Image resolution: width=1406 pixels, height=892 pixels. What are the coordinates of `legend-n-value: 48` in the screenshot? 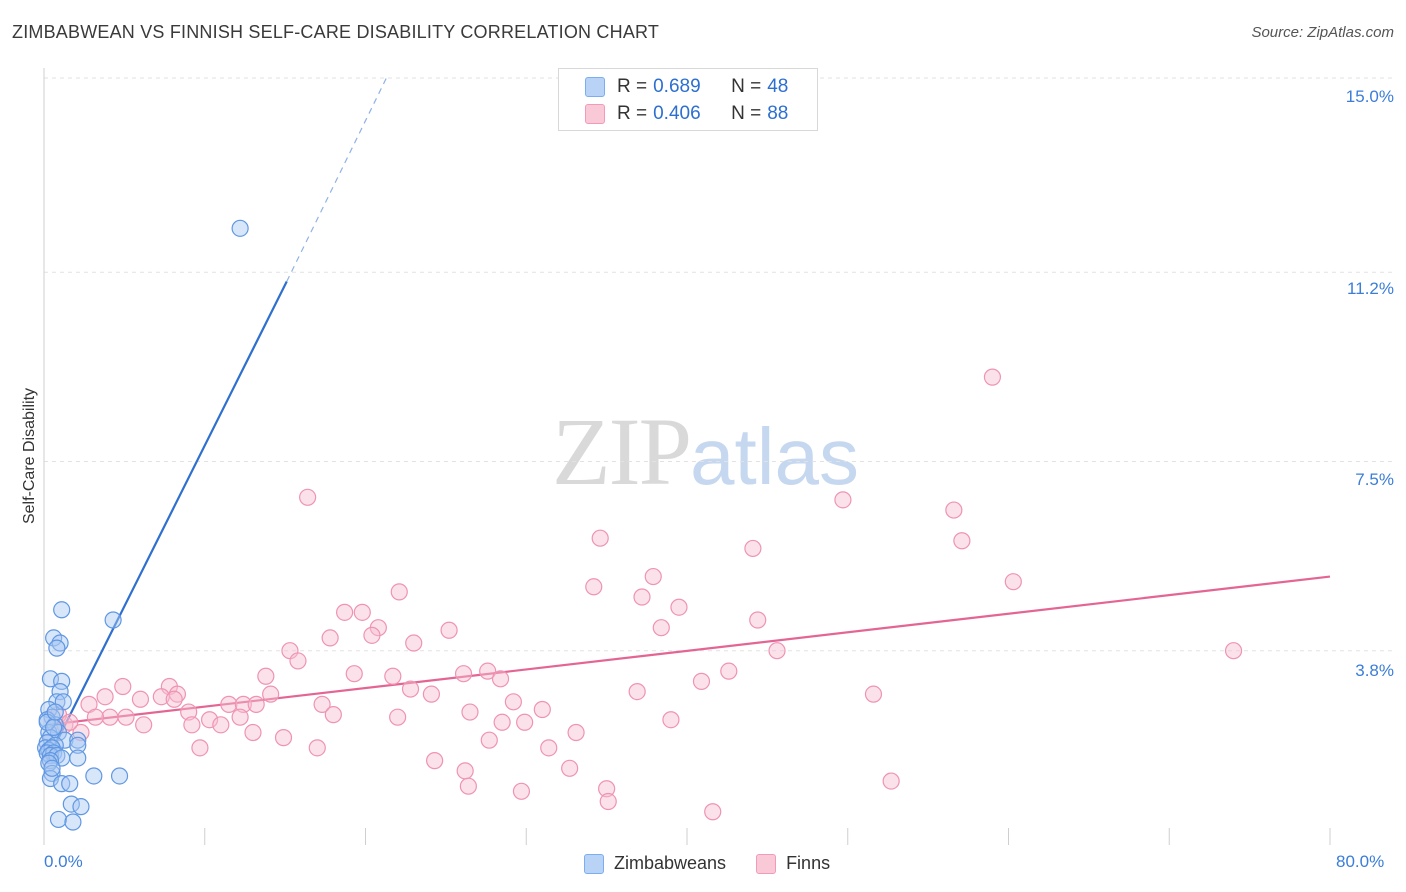 It's located at (778, 86).